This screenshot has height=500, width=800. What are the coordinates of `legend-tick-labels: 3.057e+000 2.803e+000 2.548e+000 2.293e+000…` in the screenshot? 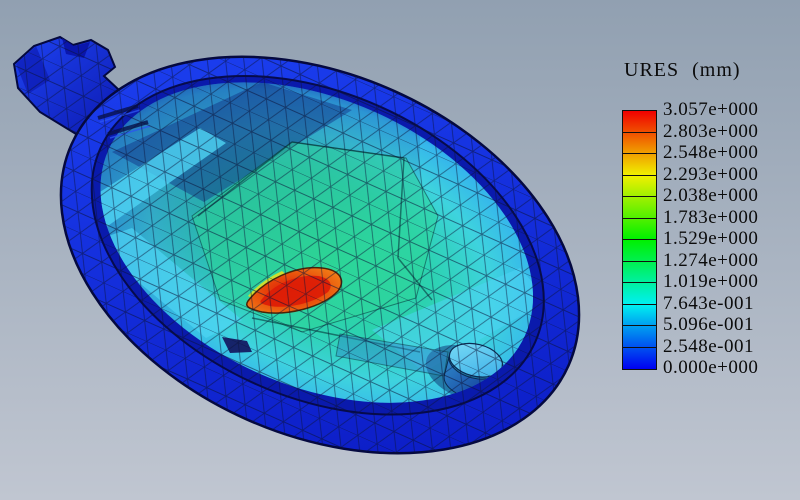 It's located at (710, 239).